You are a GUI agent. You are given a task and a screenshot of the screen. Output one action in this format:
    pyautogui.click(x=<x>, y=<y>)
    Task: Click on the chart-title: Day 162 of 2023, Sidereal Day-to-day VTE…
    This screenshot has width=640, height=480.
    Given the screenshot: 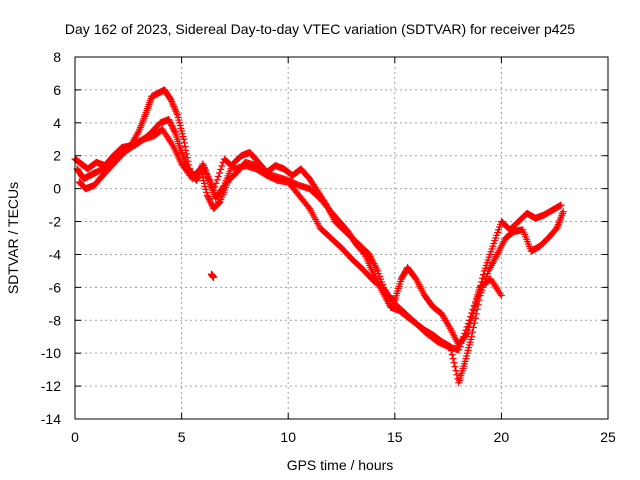 What is the action you would take?
    pyautogui.click(x=320, y=29)
    